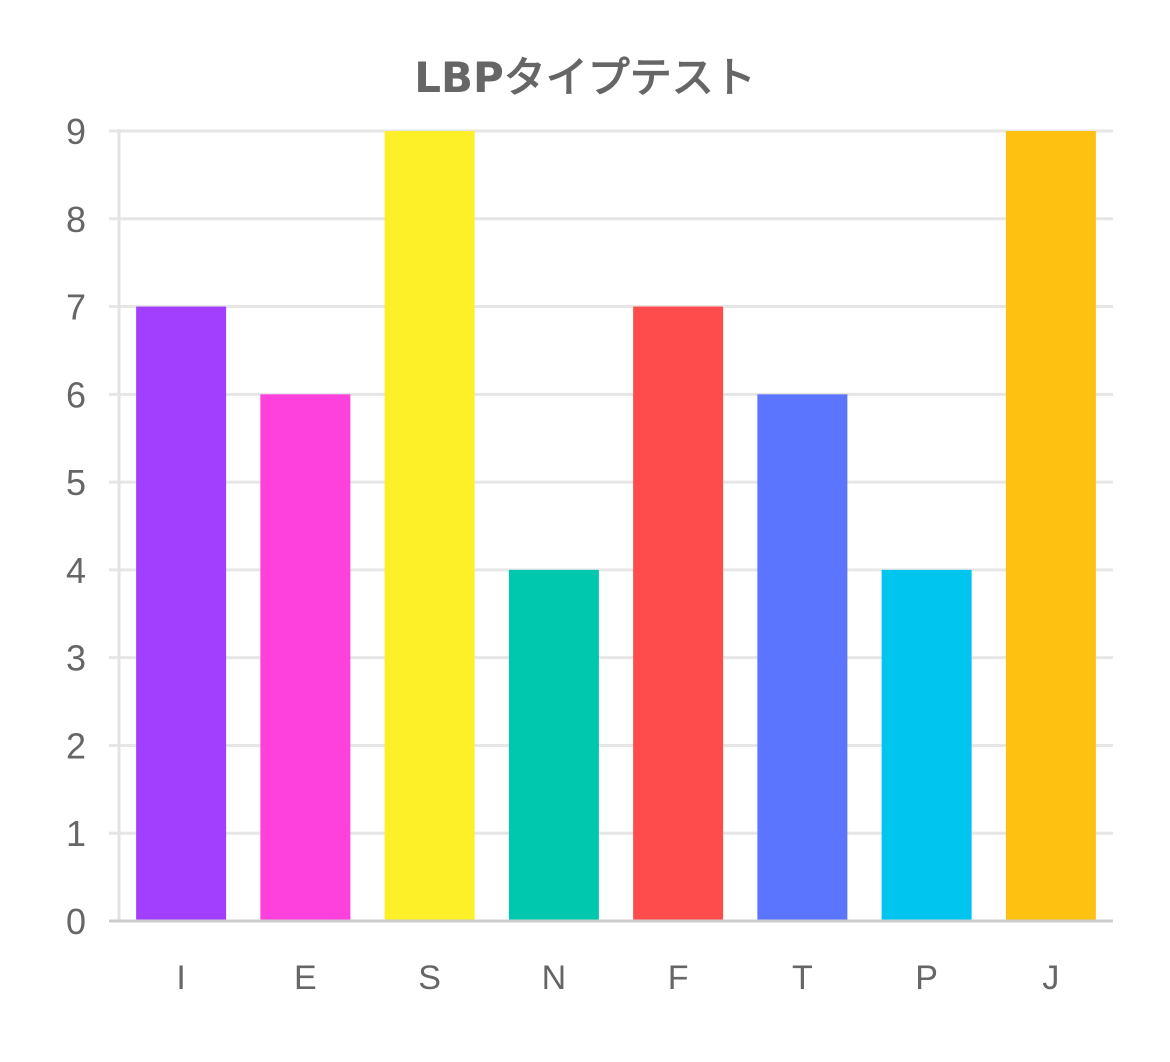  Describe the element at coordinates (76, 526) in the screenshot. I see `y-tick-labels: 0 1 2 3 4 5 6 7 8 9` at that location.